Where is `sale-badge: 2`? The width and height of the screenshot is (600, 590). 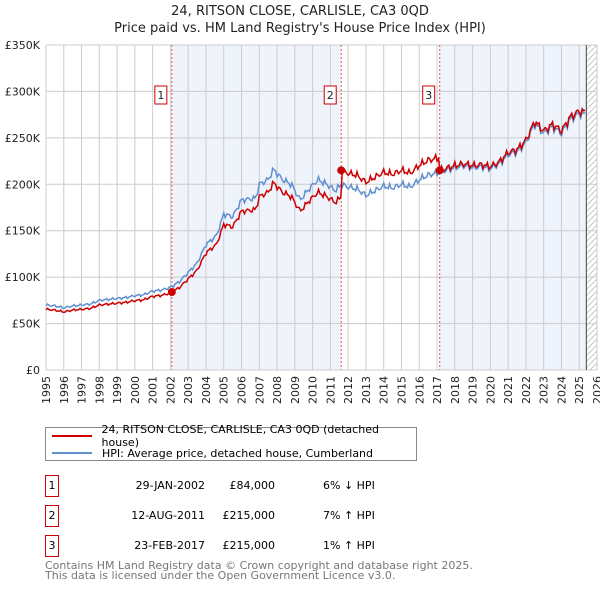
sale-badge: 2 is located at coordinates (330, 95).